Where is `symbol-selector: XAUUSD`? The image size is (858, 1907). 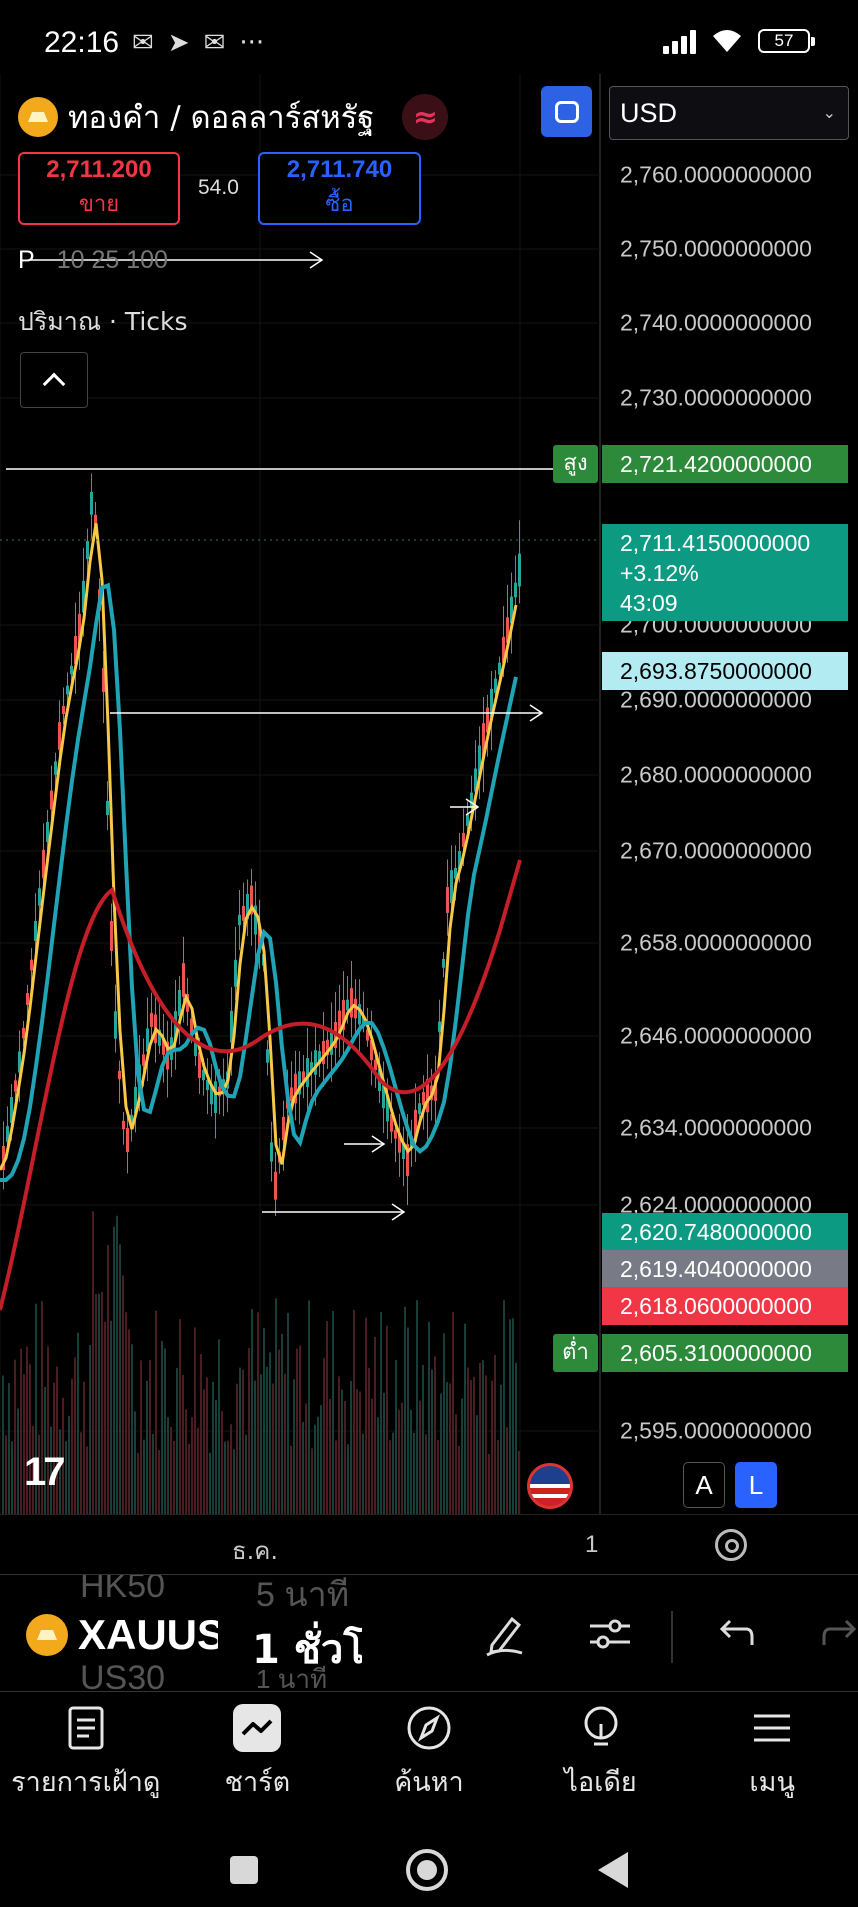 symbol-selector: XAUUSD is located at coordinates (122, 1635).